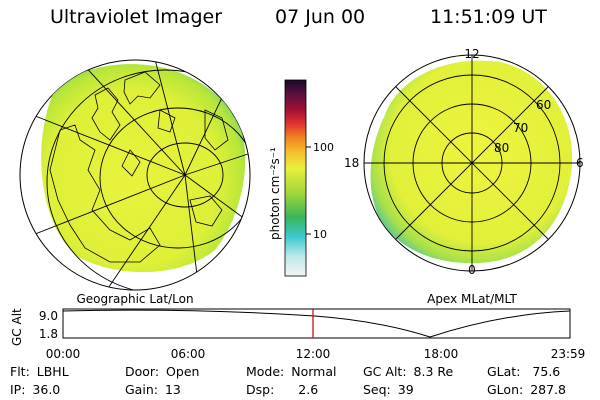 This screenshot has width=600, height=400. I want to click on mlt-label-0: 0, so click(472, 270).